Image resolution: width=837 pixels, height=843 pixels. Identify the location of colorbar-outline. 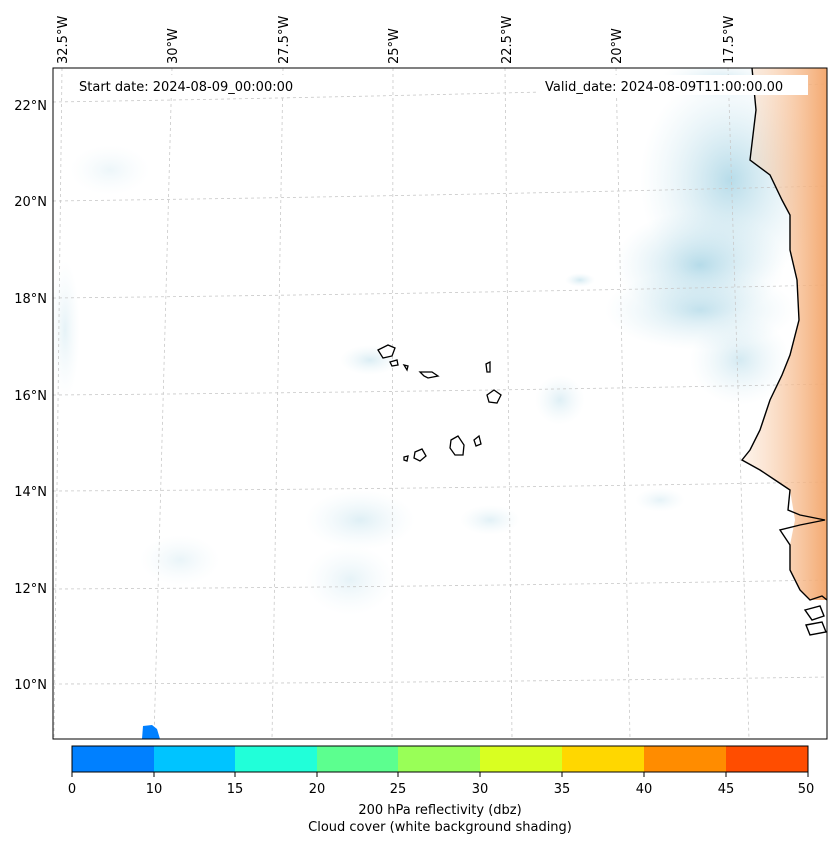
(440, 759).